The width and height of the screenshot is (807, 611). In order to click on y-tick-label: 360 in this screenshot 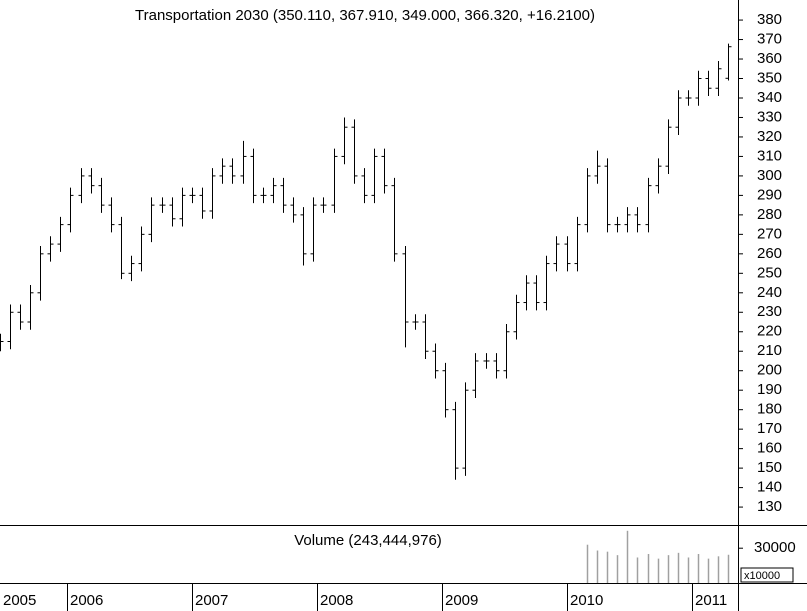, I will do `click(769, 58)`.